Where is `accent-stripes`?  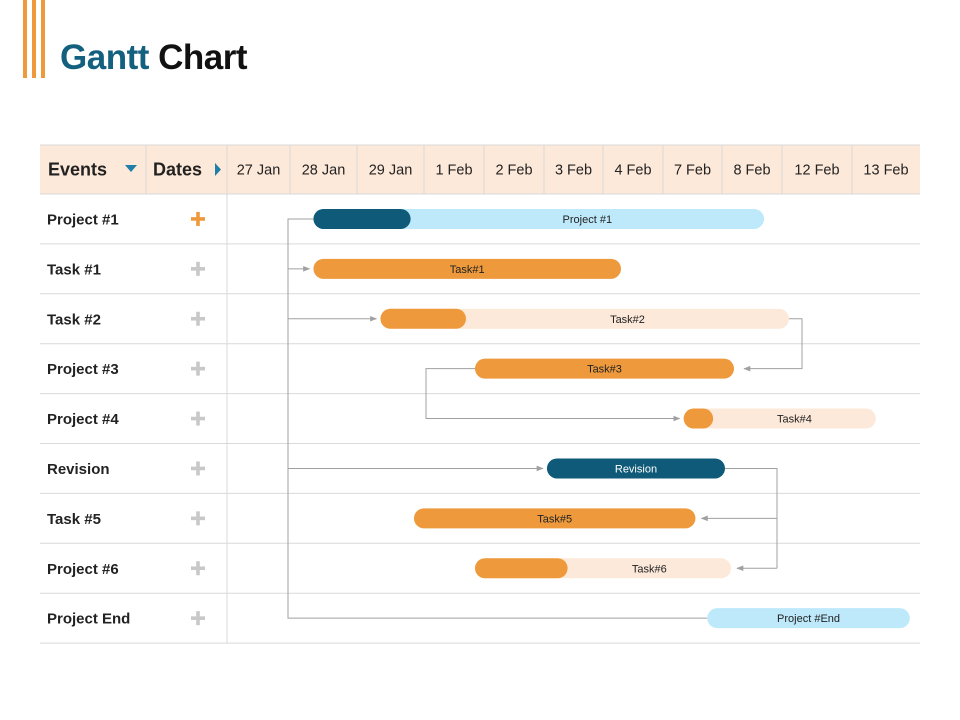 accent-stripes is located at coordinates (35, 39).